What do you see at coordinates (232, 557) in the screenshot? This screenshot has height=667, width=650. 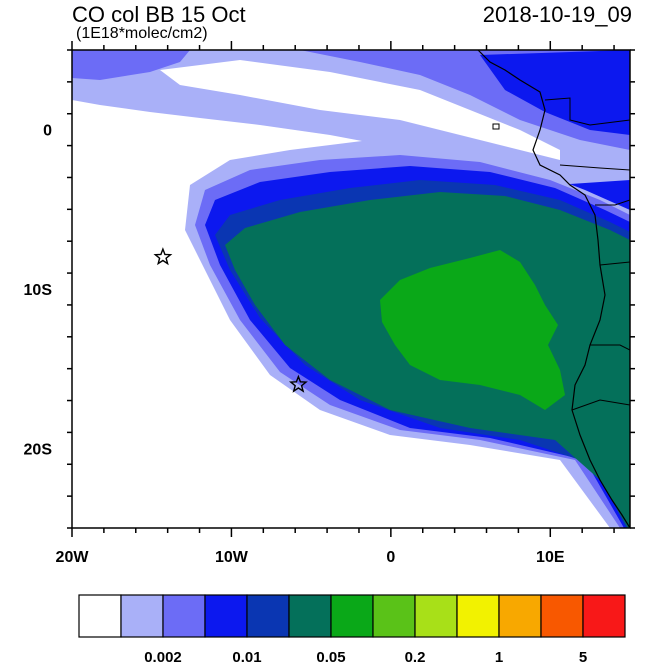 I see `x-tick-label: 10W` at bounding box center [232, 557].